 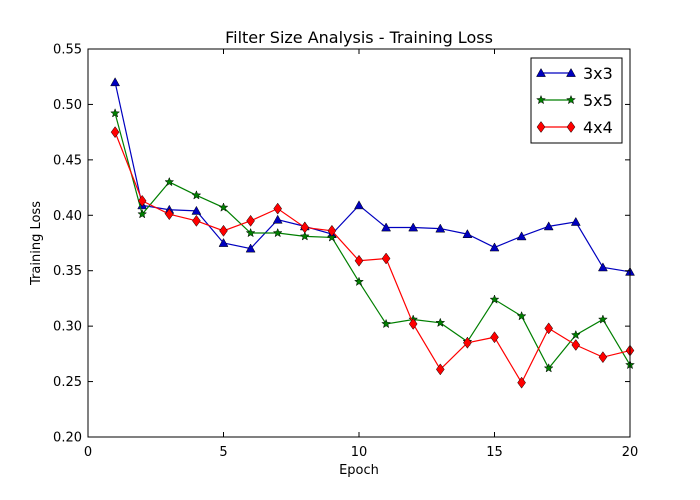 What do you see at coordinates (630, 452) in the screenshot?
I see `x-tick-label: 20` at bounding box center [630, 452].